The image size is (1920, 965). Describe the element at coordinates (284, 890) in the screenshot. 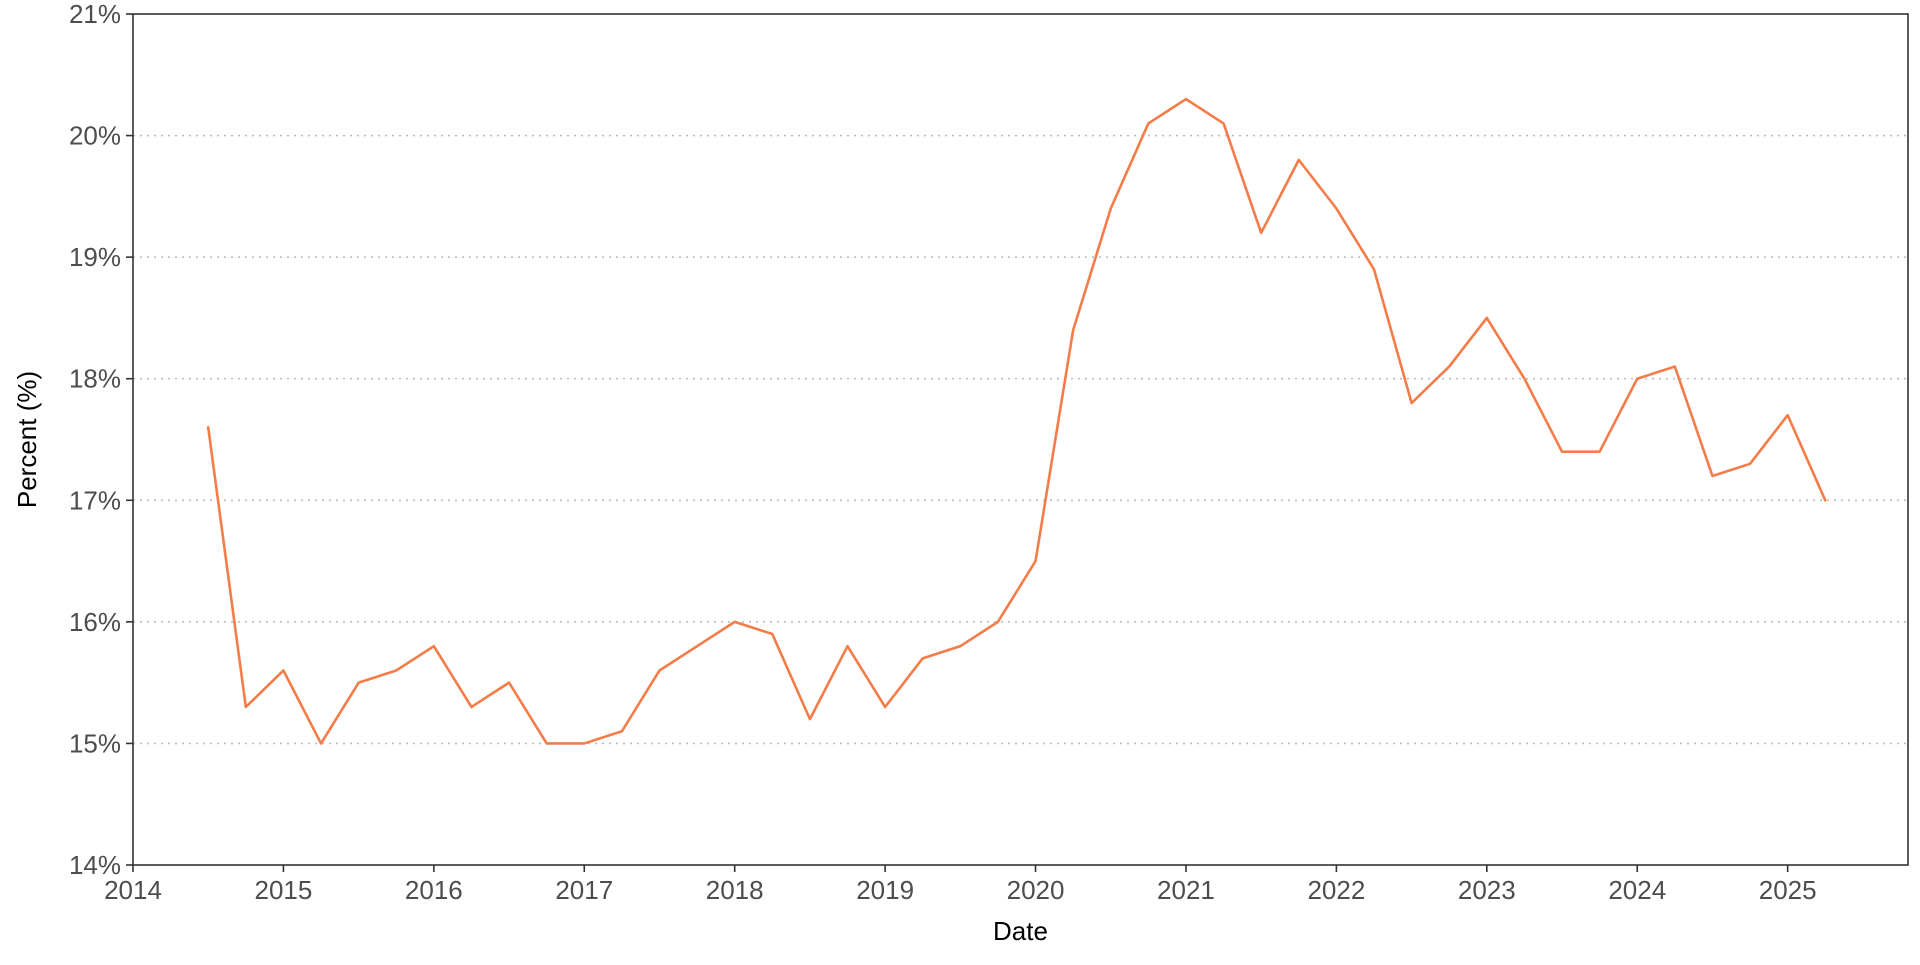

I see `x-tick-label: 2015` at that location.